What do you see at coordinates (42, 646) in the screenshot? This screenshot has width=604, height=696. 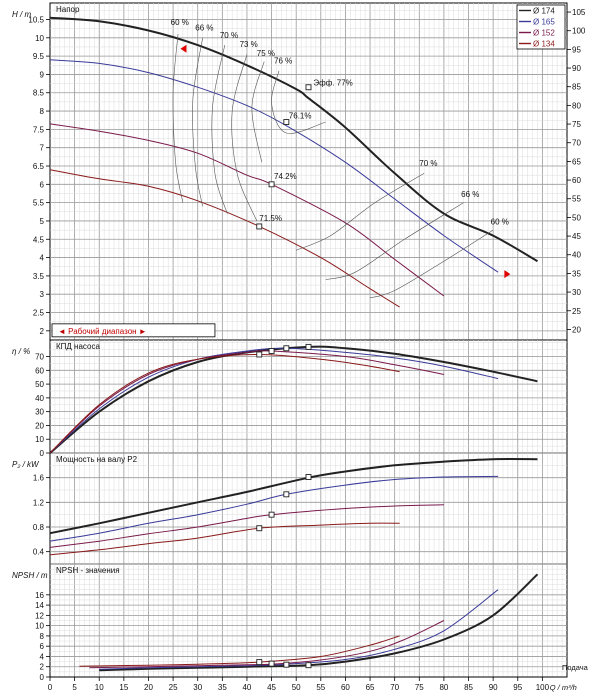 I see `y-tick-label: 6` at bounding box center [42, 646].